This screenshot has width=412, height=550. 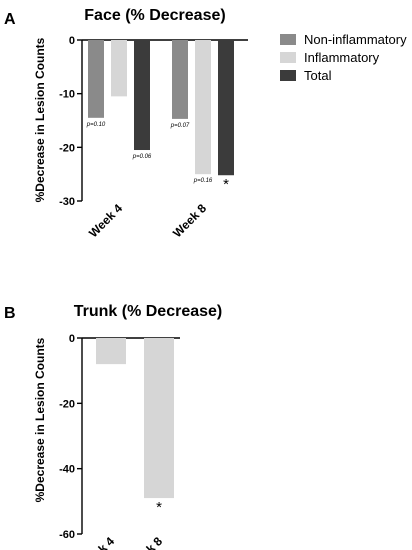 What do you see at coordinates (148, 311) in the screenshot?
I see `trunk-chart-title: Trunk (% Decrease)` at bounding box center [148, 311].